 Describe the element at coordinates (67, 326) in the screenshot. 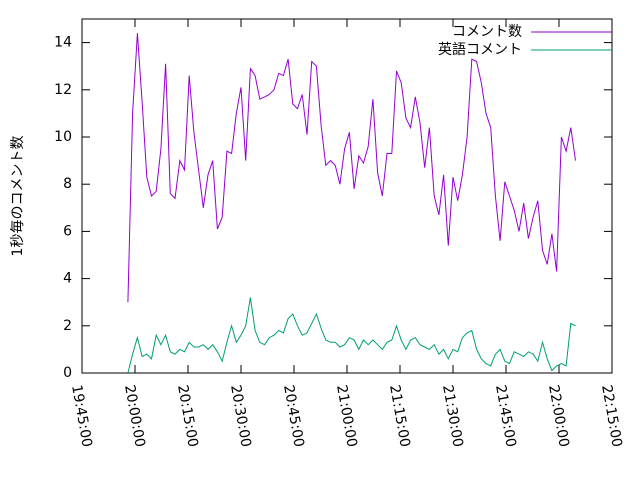

I see `y-tick-label: 2` at that location.